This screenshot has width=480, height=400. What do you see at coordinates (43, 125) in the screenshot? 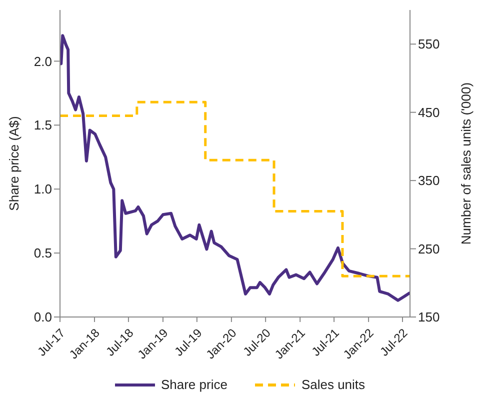
I see `y-tick-label: 1.5` at bounding box center [43, 125].